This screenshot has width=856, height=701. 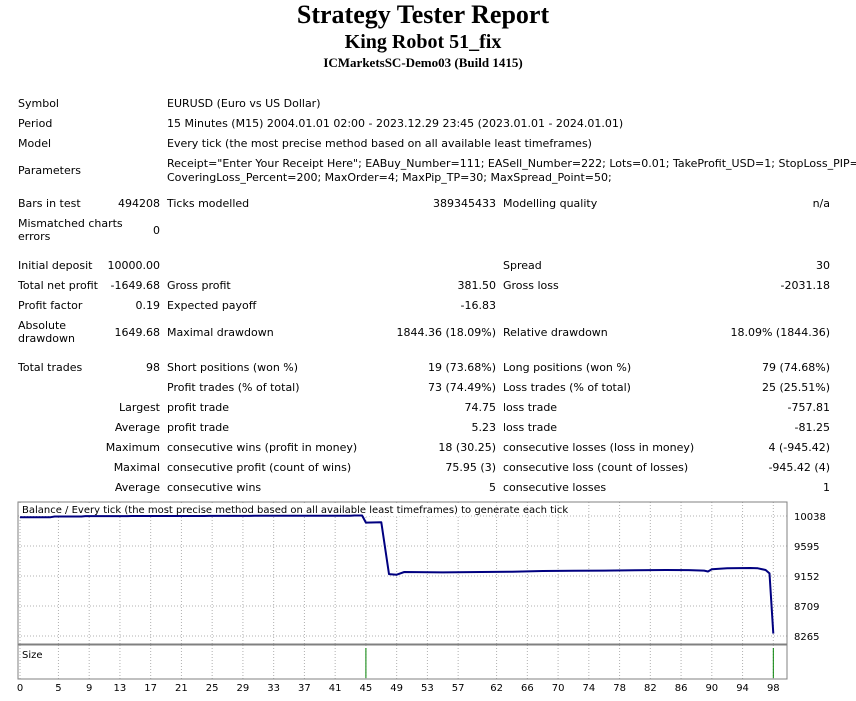 What do you see at coordinates (46, 338) in the screenshot?
I see `absdd-label-2: drawdown` at bounding box center [46, 338].